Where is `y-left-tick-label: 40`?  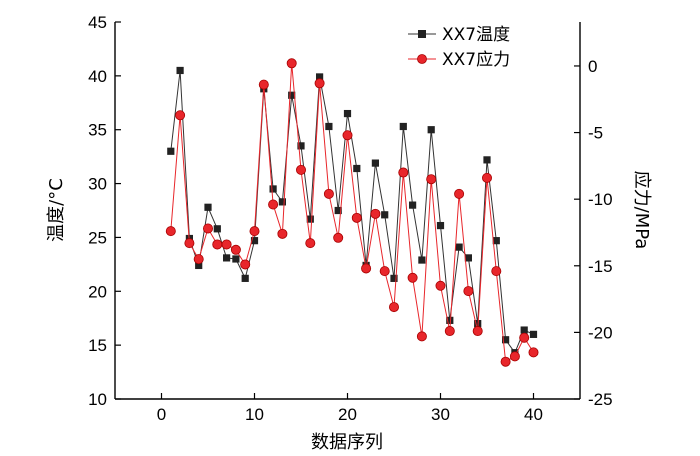 y-left-tick-label: 40 is located at coordinates (97, 76).